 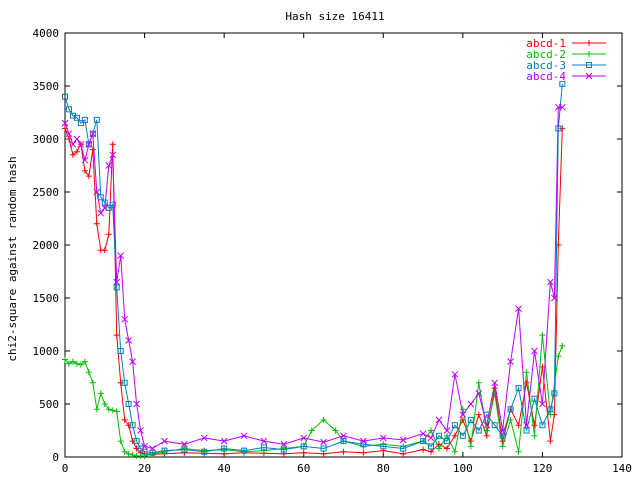 I want to click on y-axis-label: chi2-square against random hash, so click(x=12, y=258).